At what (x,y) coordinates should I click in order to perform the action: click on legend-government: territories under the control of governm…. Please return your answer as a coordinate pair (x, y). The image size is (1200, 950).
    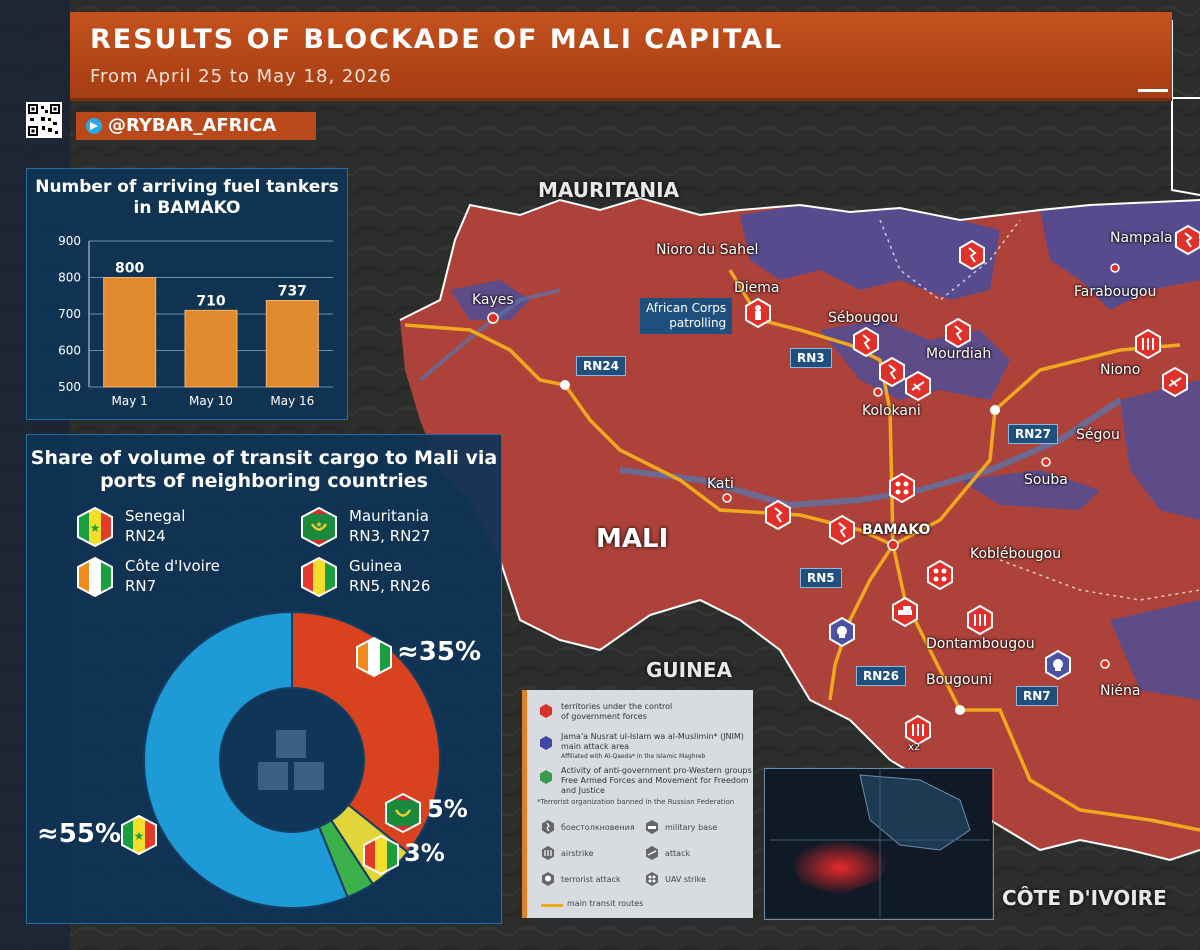
    Looking at the image, I should click on (664, 712).